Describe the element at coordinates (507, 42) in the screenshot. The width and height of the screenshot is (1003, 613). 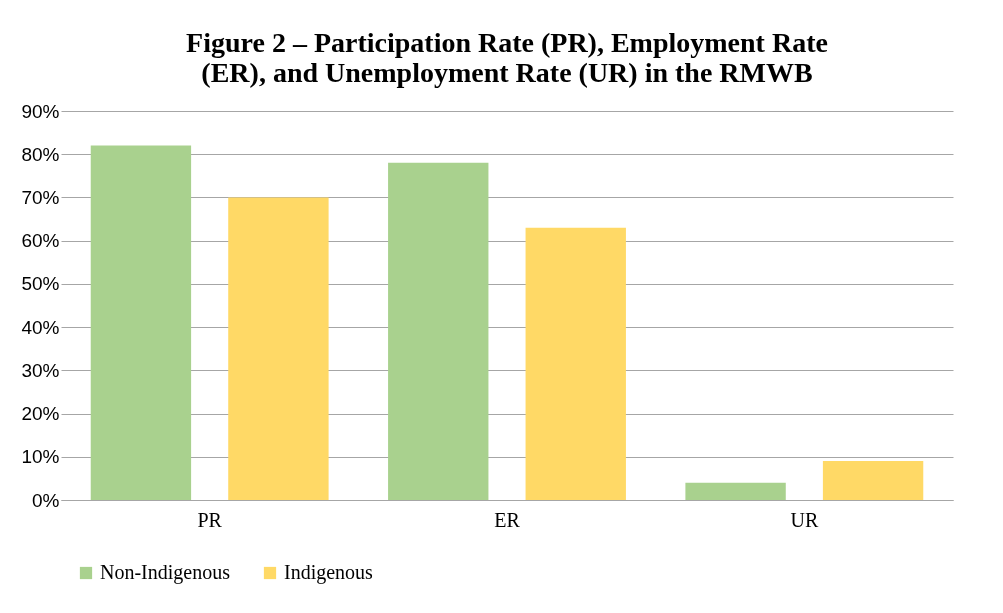
I see `text: Figure 2 – Participation Rate (PR), Employment Rate` at that location.